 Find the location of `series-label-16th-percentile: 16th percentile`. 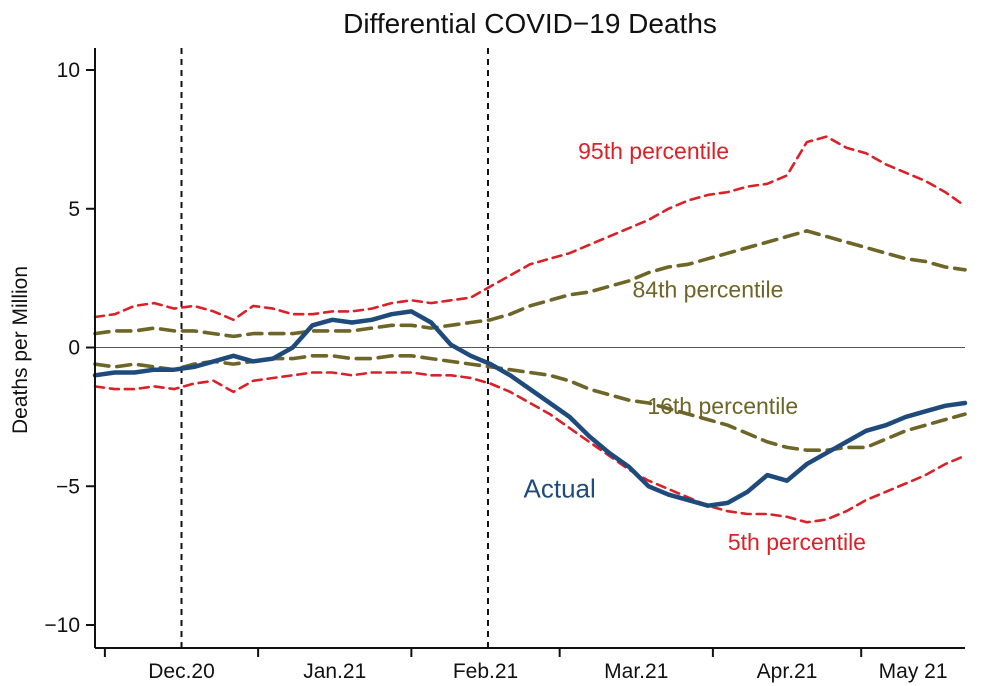

series-label-16th-percentile: 16th percentile is located at coordinates (722, 406).